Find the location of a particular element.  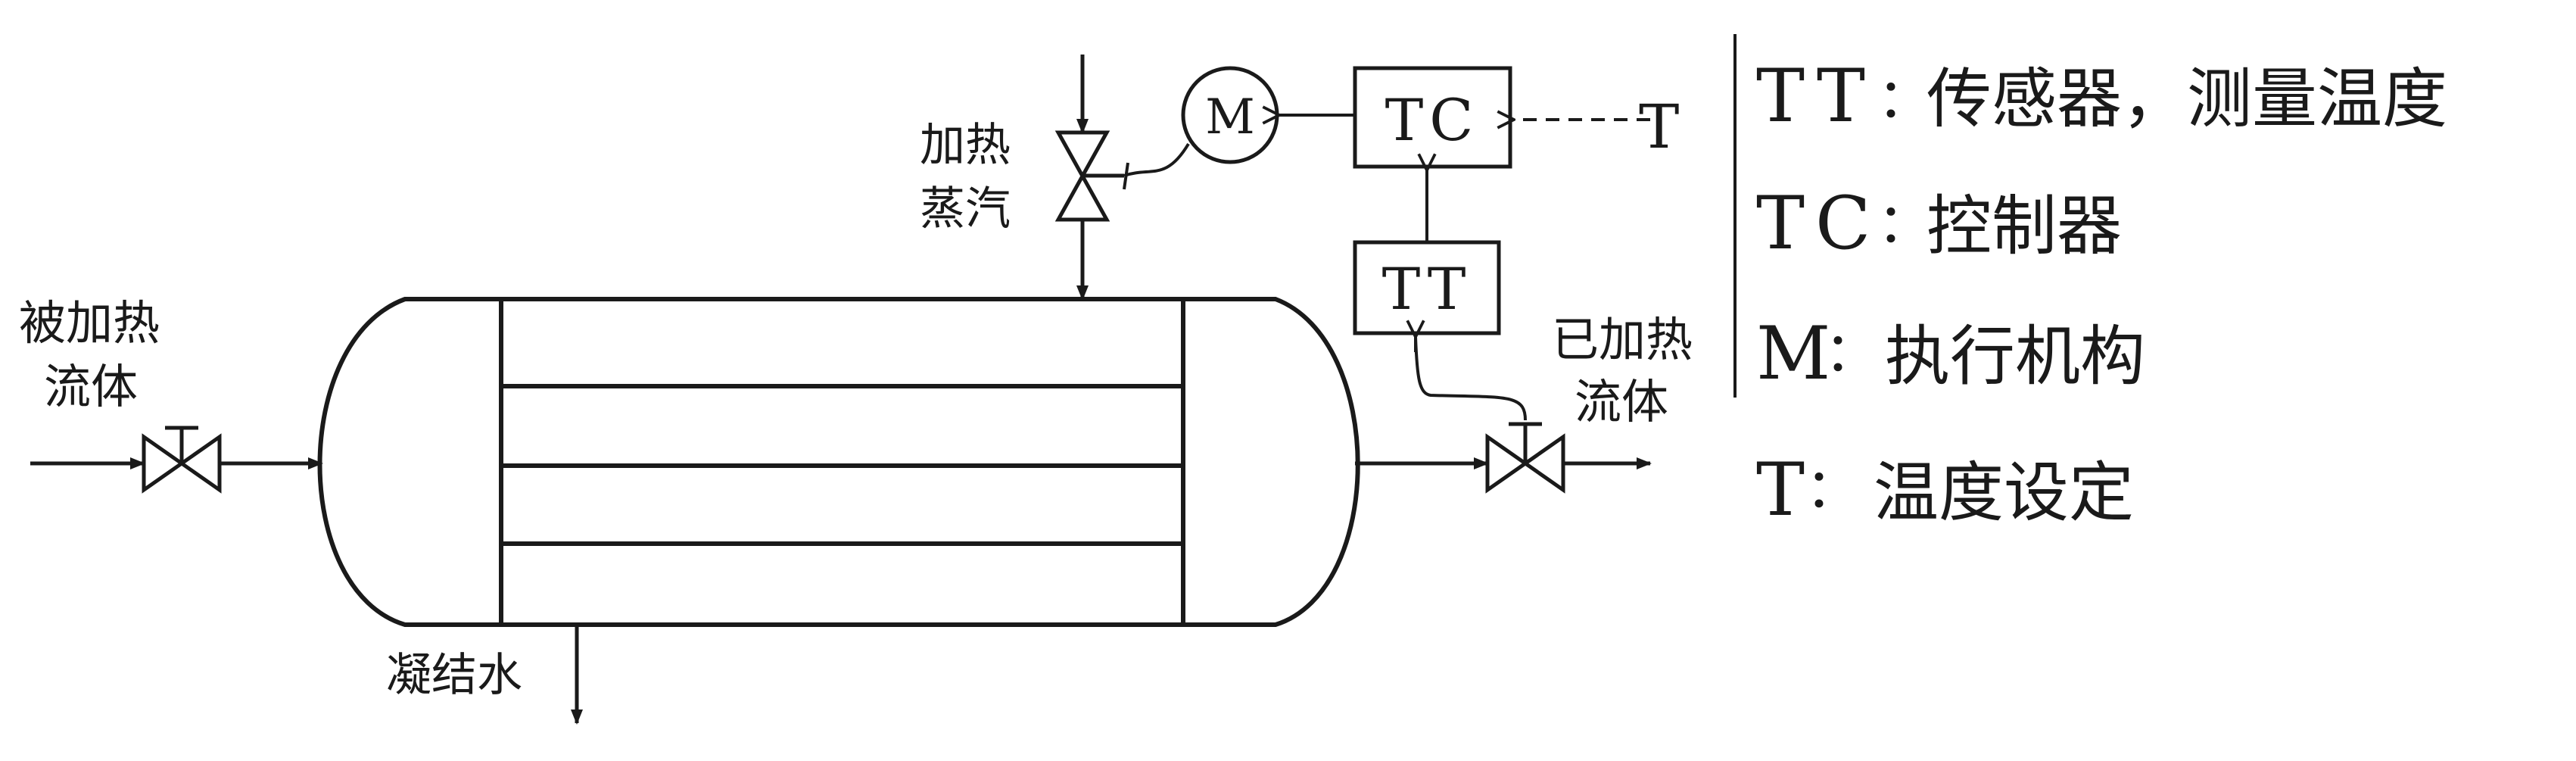

legend-item-tt: TT ： 传感器，测量温度 is located at coordinates (2101, 96).